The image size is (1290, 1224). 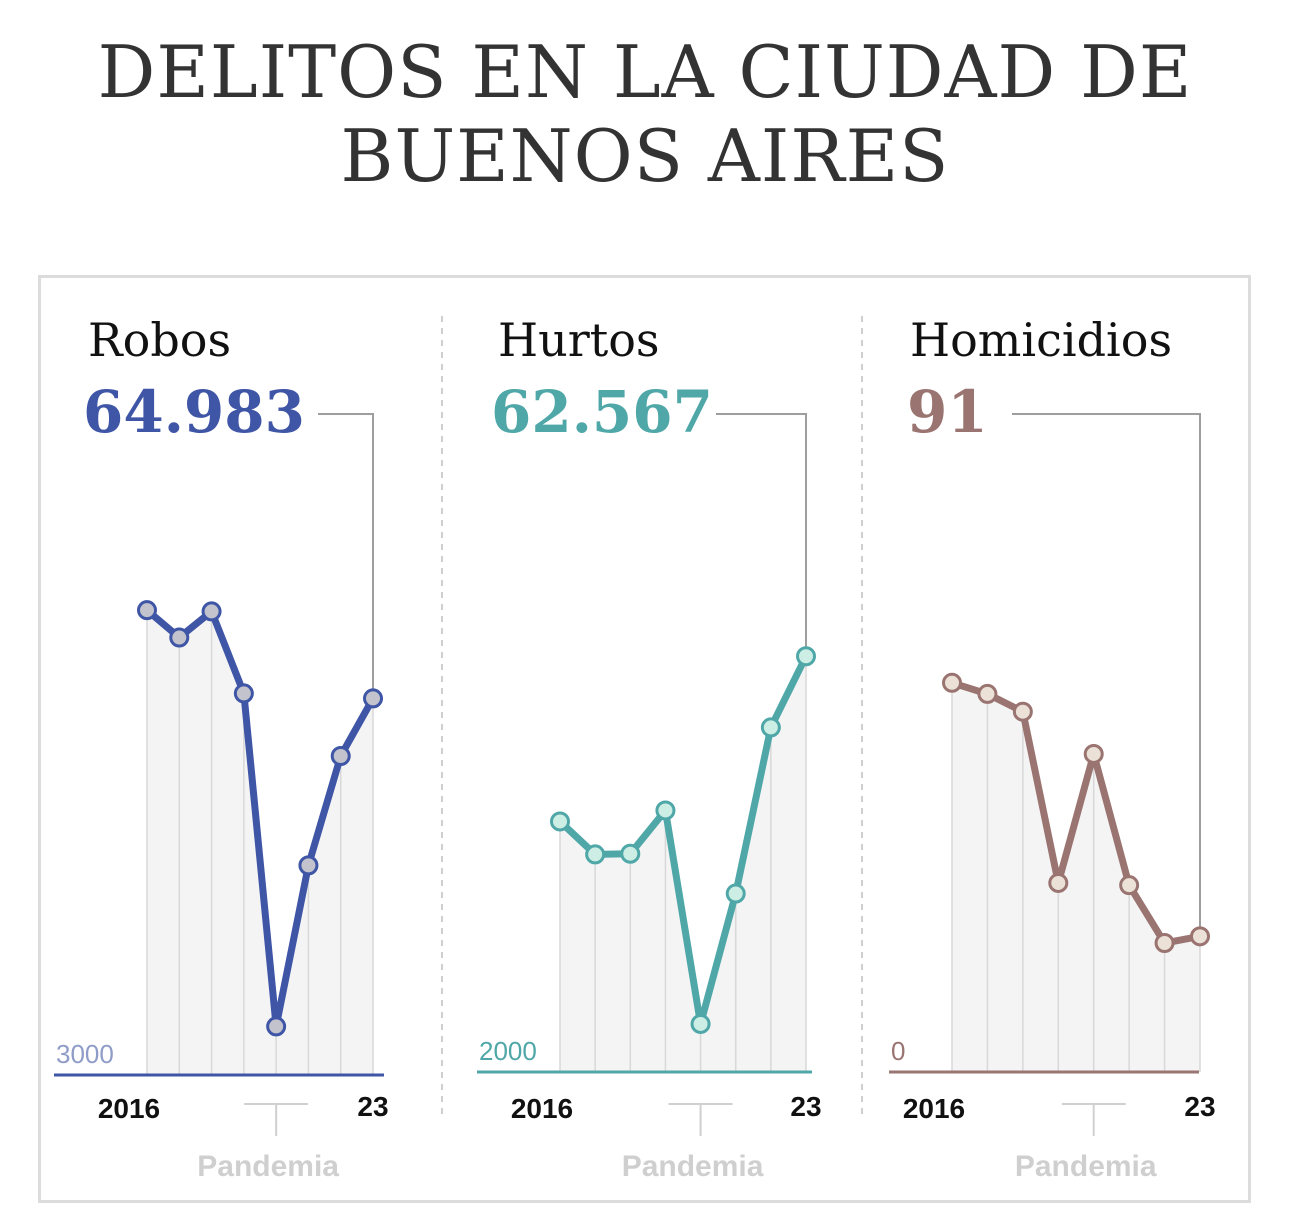 I want to click on panel-title: Robos, so click(x=159, y=340).